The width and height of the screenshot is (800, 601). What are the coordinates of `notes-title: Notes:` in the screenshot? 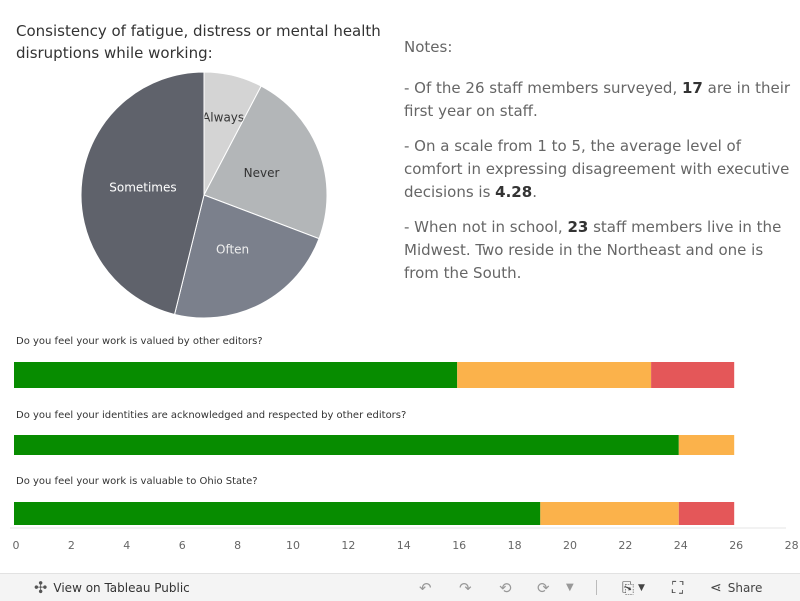 It's located at (428, 47).